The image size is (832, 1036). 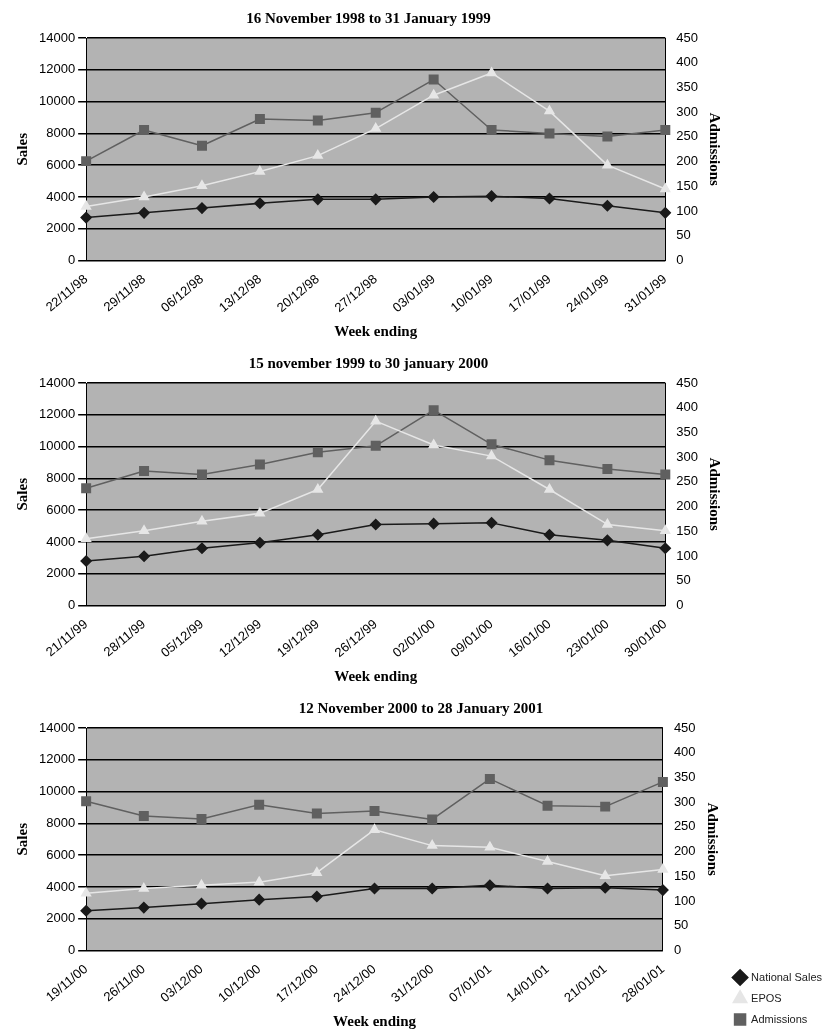 I want to click on y-tick-label: 12000, so click(x=57, y=414).